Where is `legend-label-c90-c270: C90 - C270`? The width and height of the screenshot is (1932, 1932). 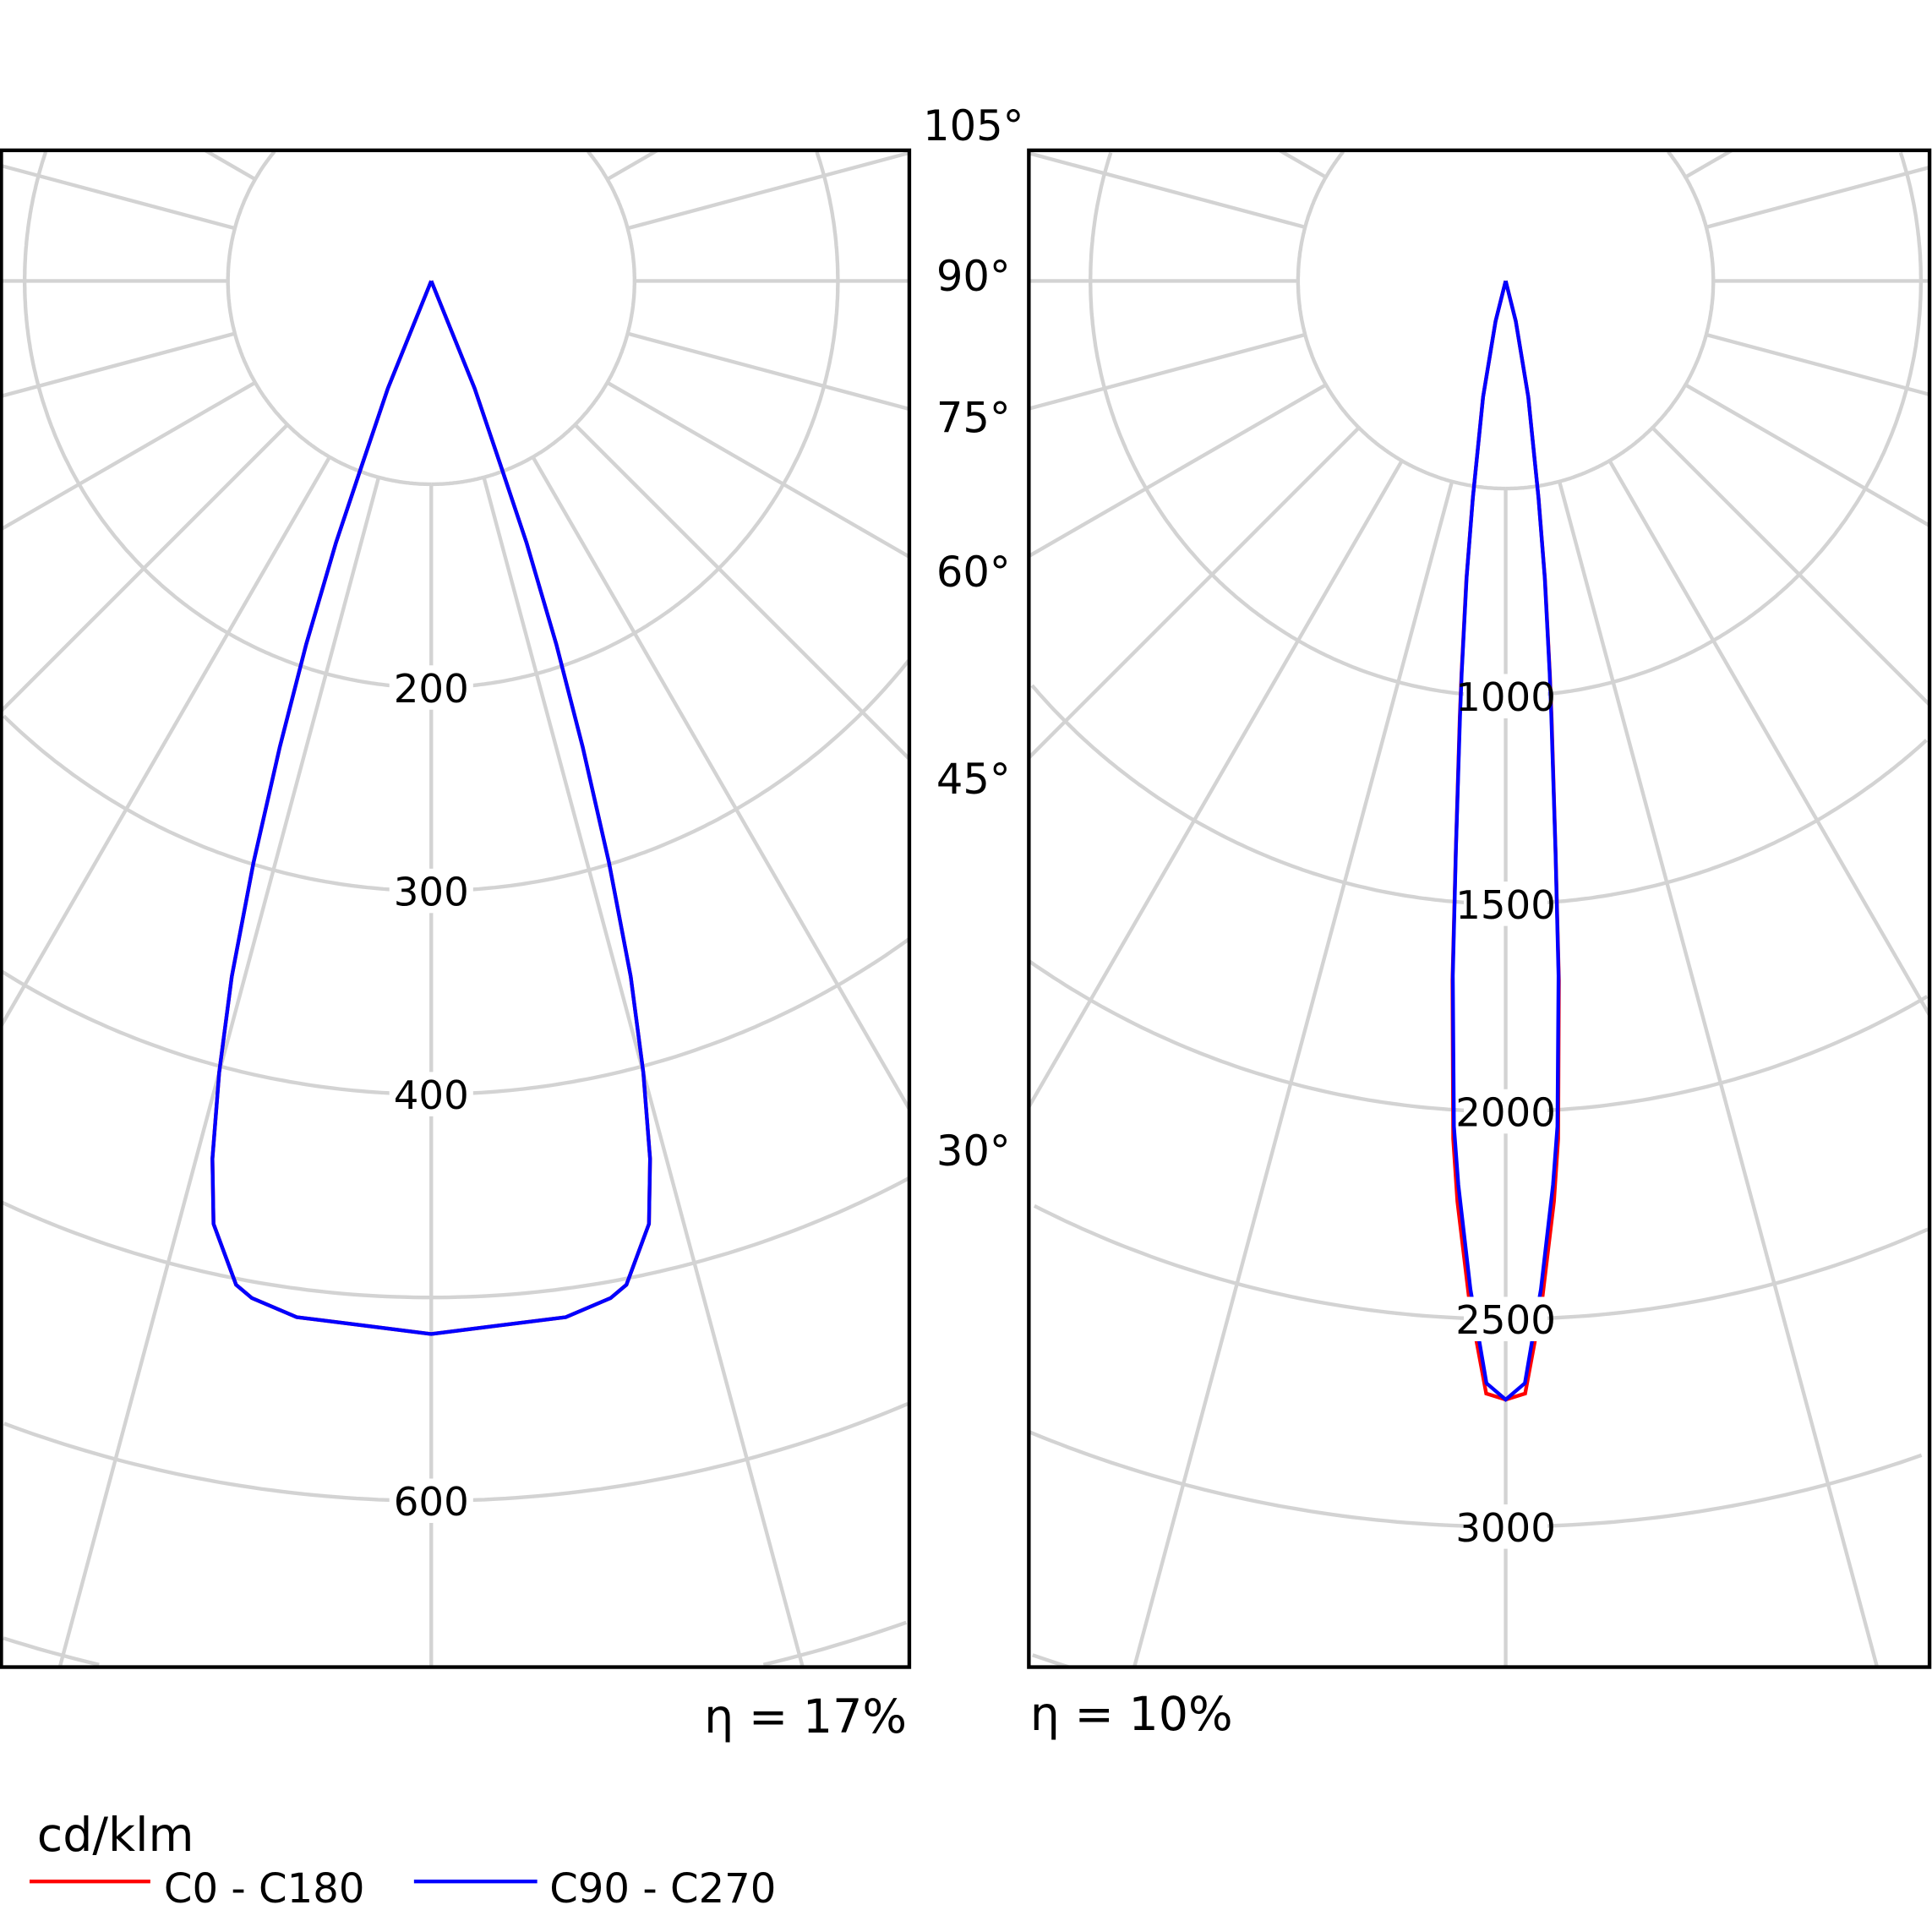 legend-label-c90-c270: C90 - C270 is located at coordinates (662, 1889).